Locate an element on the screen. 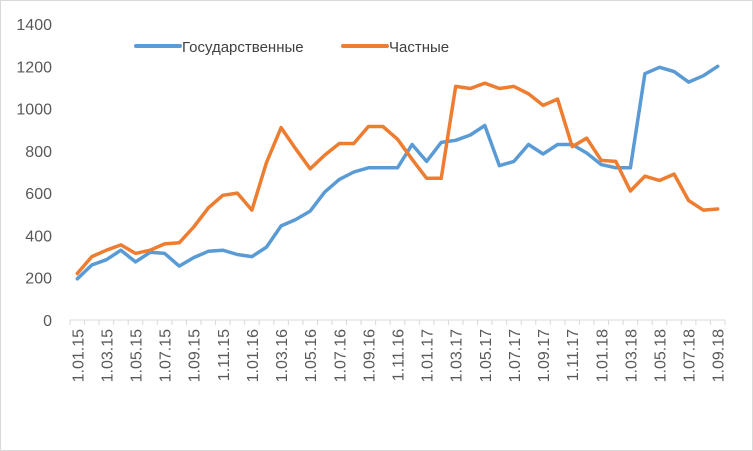  y-tick-label: 200 is located at coordinates (38, 279).